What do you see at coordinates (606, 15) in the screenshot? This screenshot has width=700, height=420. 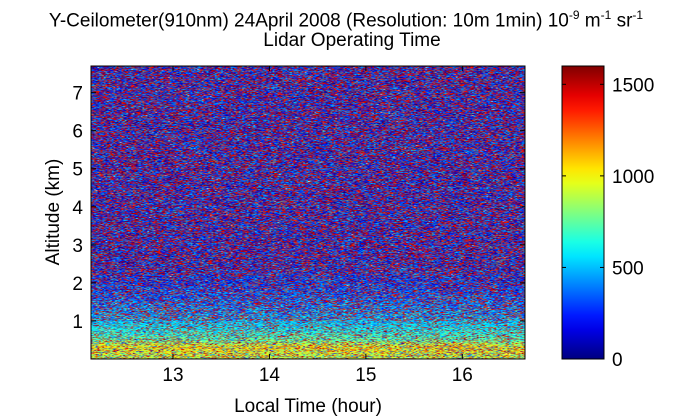 I see `title-unit-exp-2: -1` at bounding box center [606, 15].